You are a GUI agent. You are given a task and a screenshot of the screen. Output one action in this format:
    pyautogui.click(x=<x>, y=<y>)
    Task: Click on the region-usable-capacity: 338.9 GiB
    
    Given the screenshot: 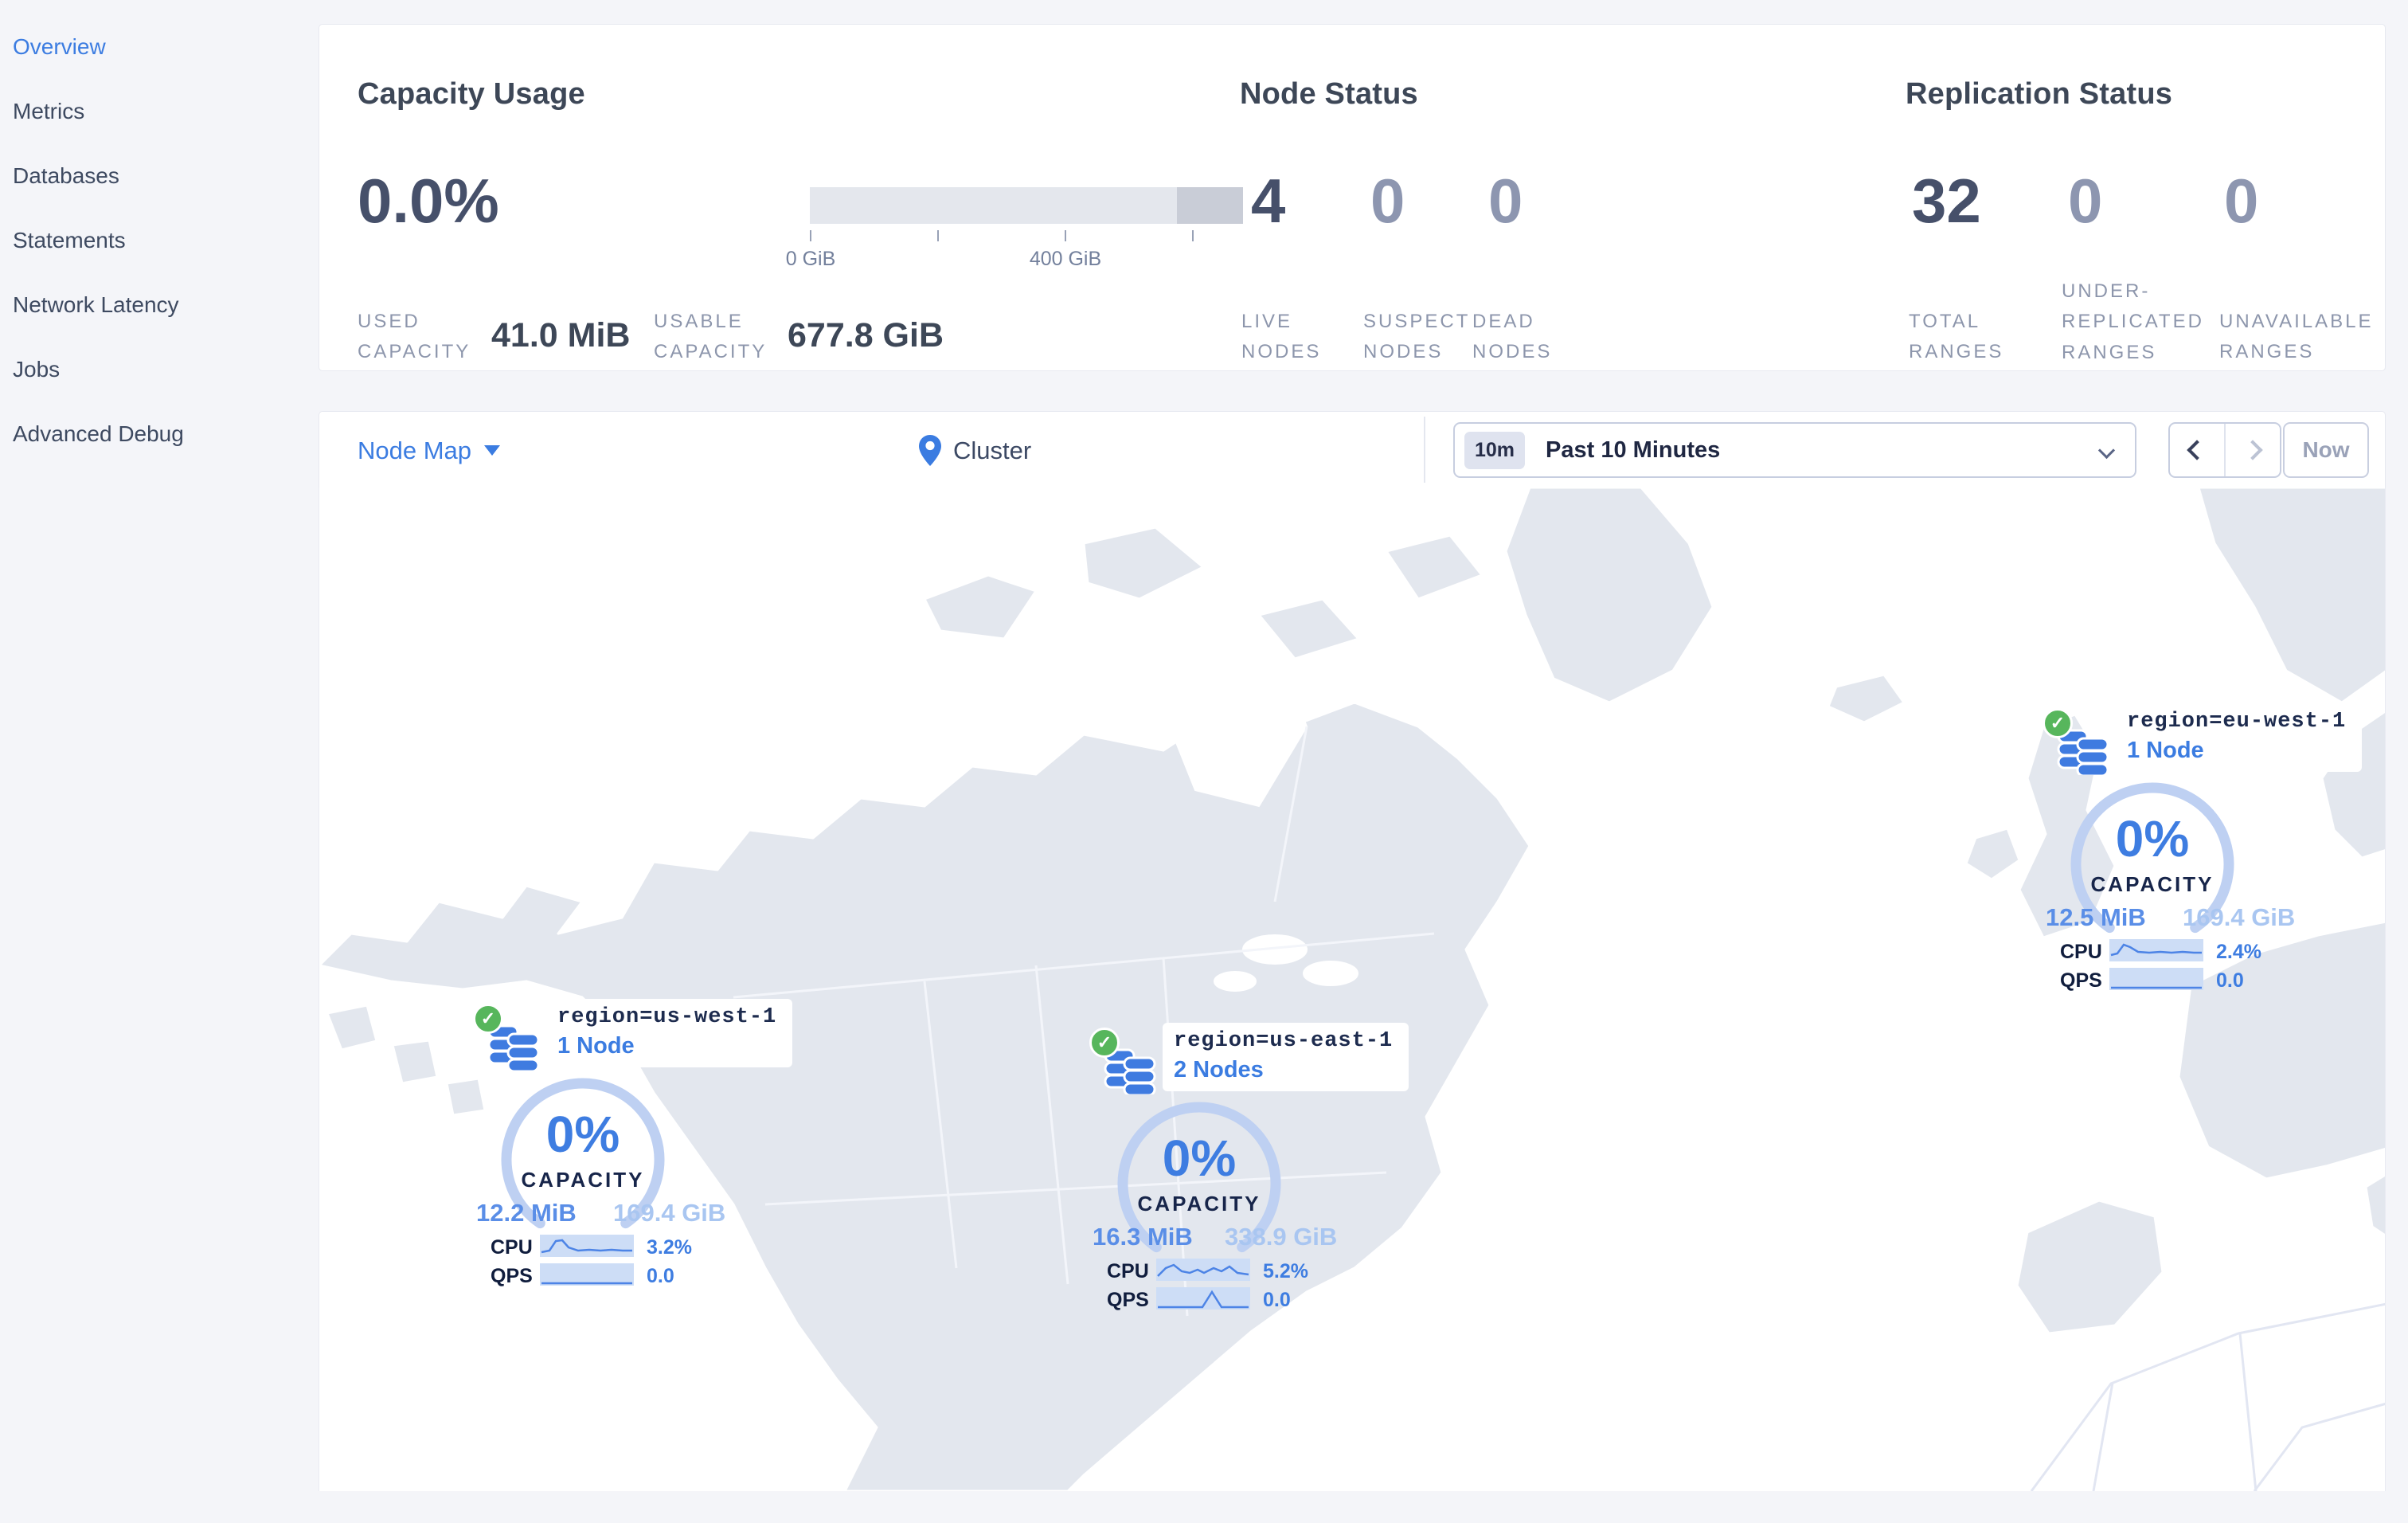 What is the action you would take?
    pyautogui.click(x=1281, y=1237)
    